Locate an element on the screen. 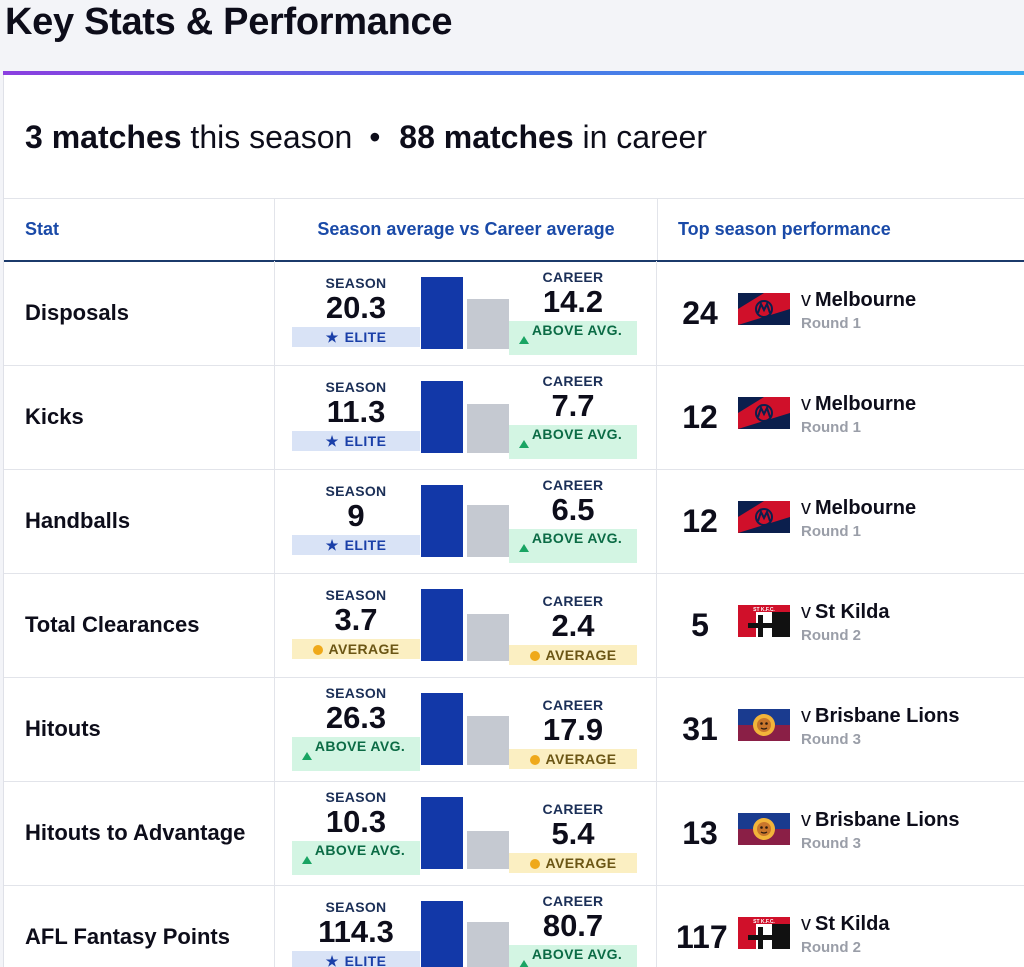 The height and width of the screenshot is (967, 1024). column-header-top-performance: Top season performance is located at coordinates (784, 229).